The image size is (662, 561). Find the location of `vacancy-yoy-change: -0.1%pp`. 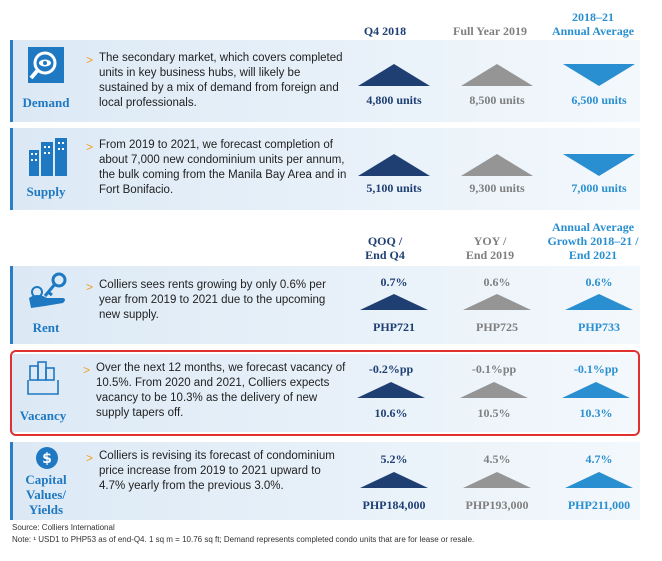

vacancy-yoy-change: -0.1%pp is located at coordinates (494, 369).